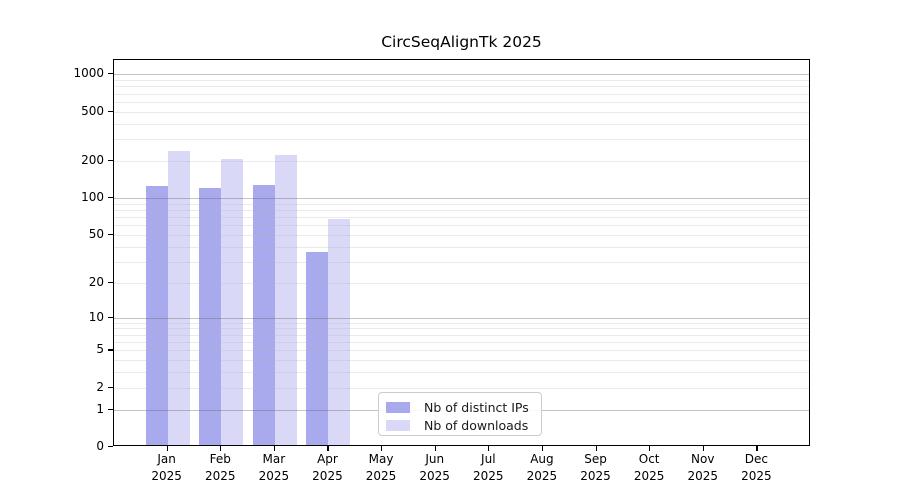 Image resolution: width=900 pixels, height=500 pixels. Describe the element at coordinates (434, 467) in the screenshot. I see `x-tick-label-jun: Jun 2025` at that location.